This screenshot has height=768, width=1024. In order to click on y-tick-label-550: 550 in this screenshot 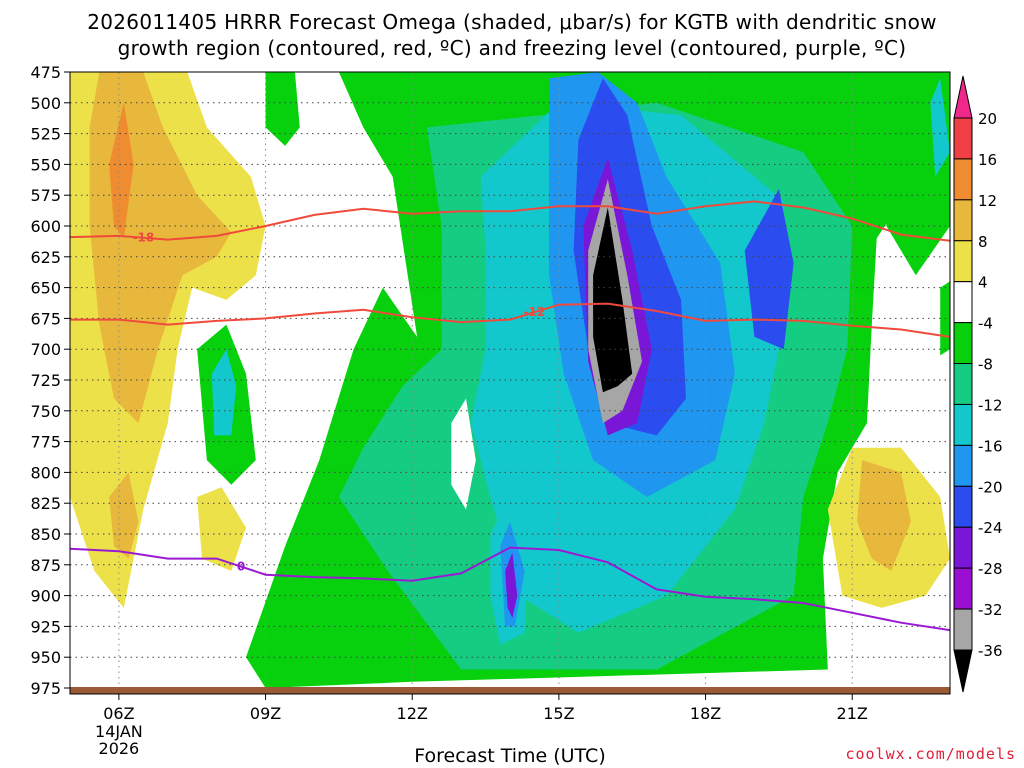, I will do `click(45, 164)`.